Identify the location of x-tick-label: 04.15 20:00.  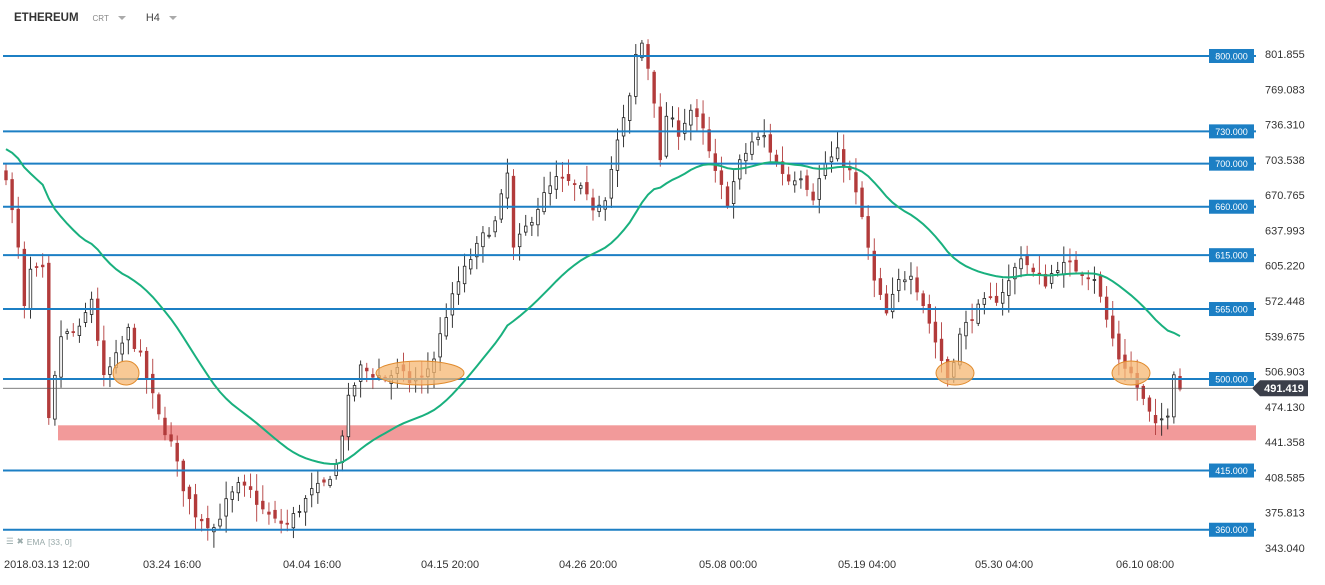
(450, 565).